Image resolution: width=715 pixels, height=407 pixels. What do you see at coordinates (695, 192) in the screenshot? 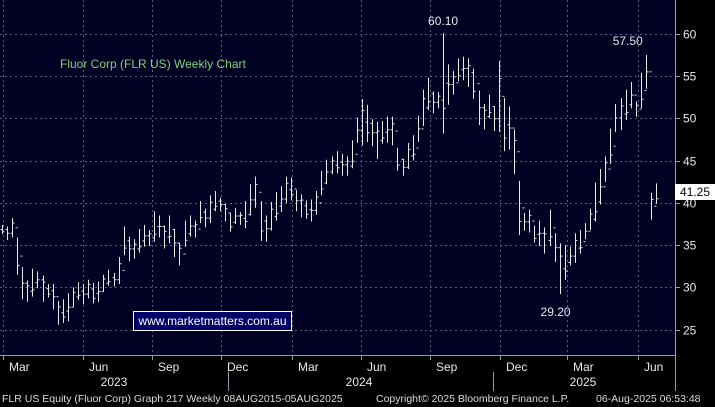
I see `last-price-tag: 41.25` at bounding box center [695, 192].